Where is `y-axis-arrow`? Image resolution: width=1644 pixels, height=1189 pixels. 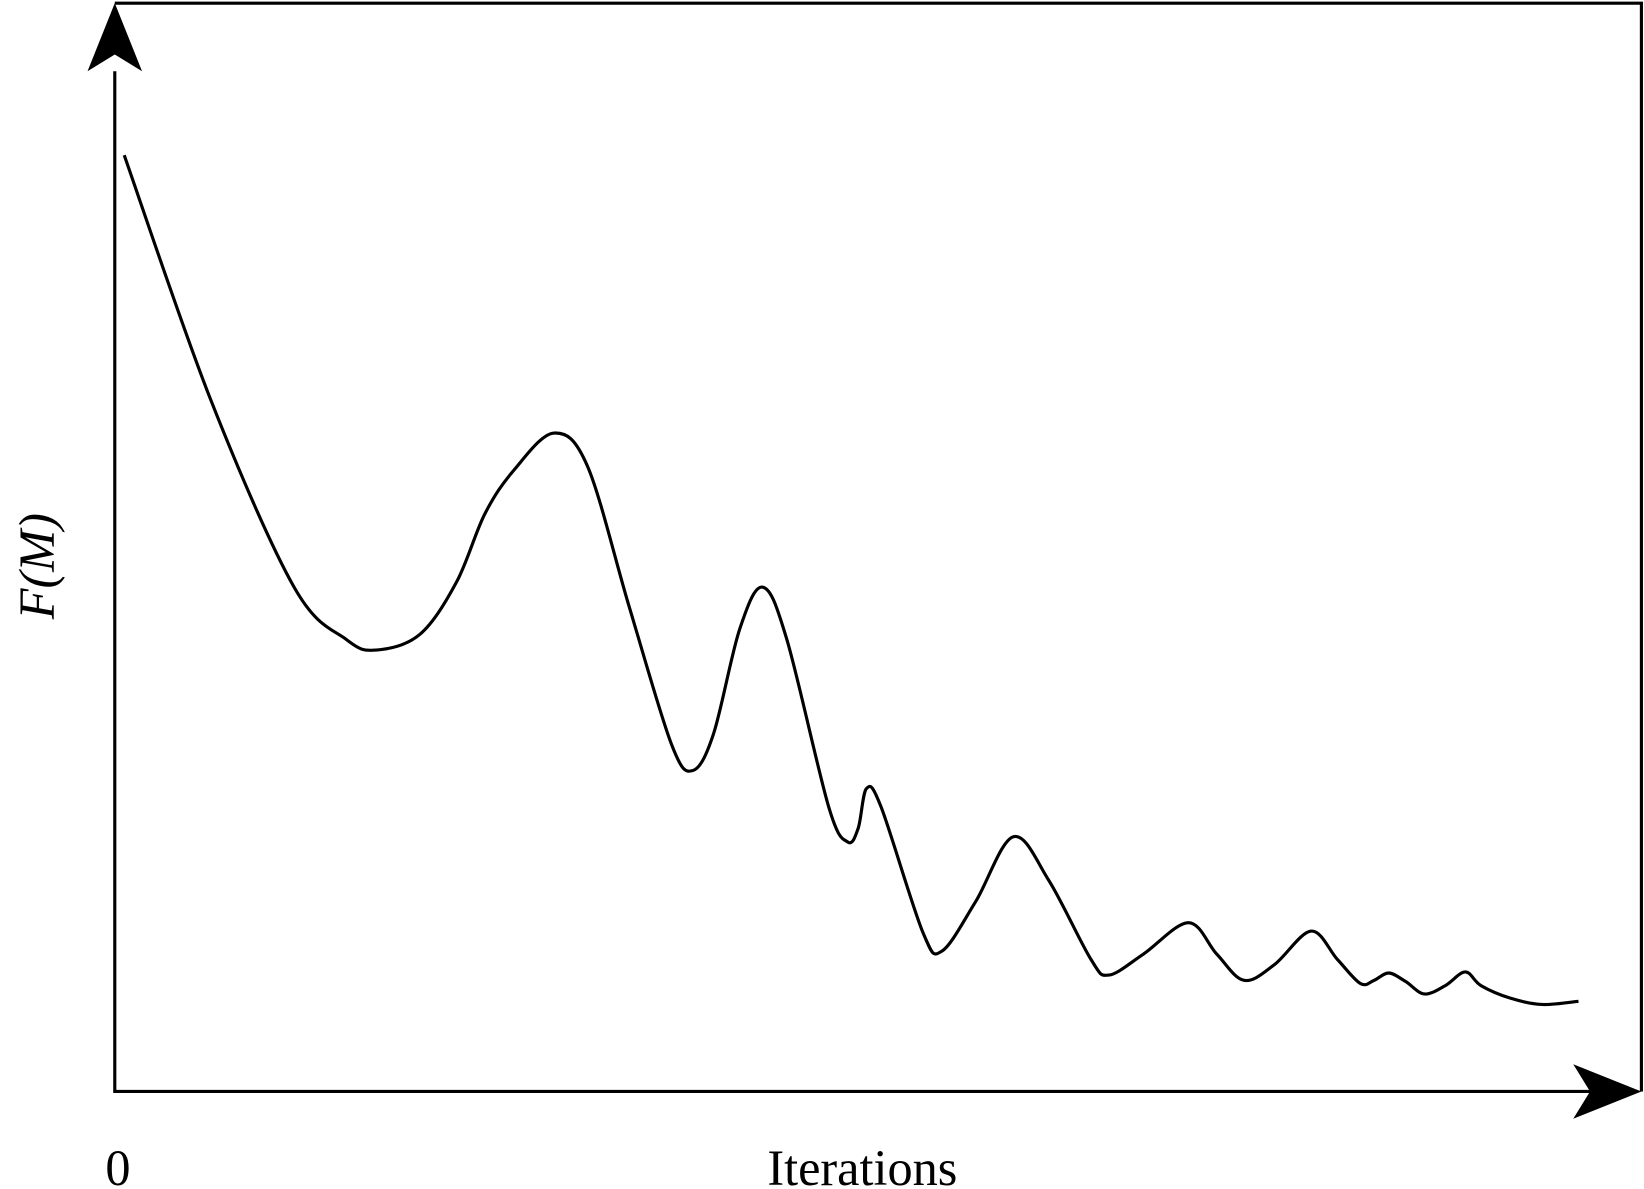
y-axis-arrow is located at coordinates (115, 37).